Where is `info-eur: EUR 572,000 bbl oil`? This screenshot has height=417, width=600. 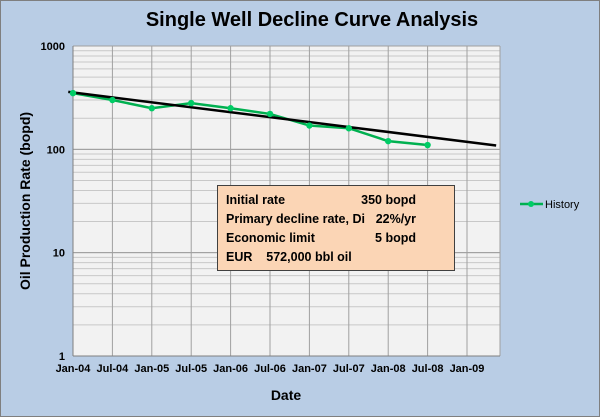 info-eur: EUR 572,000 bbl oil is located at coordinates (289, 257).